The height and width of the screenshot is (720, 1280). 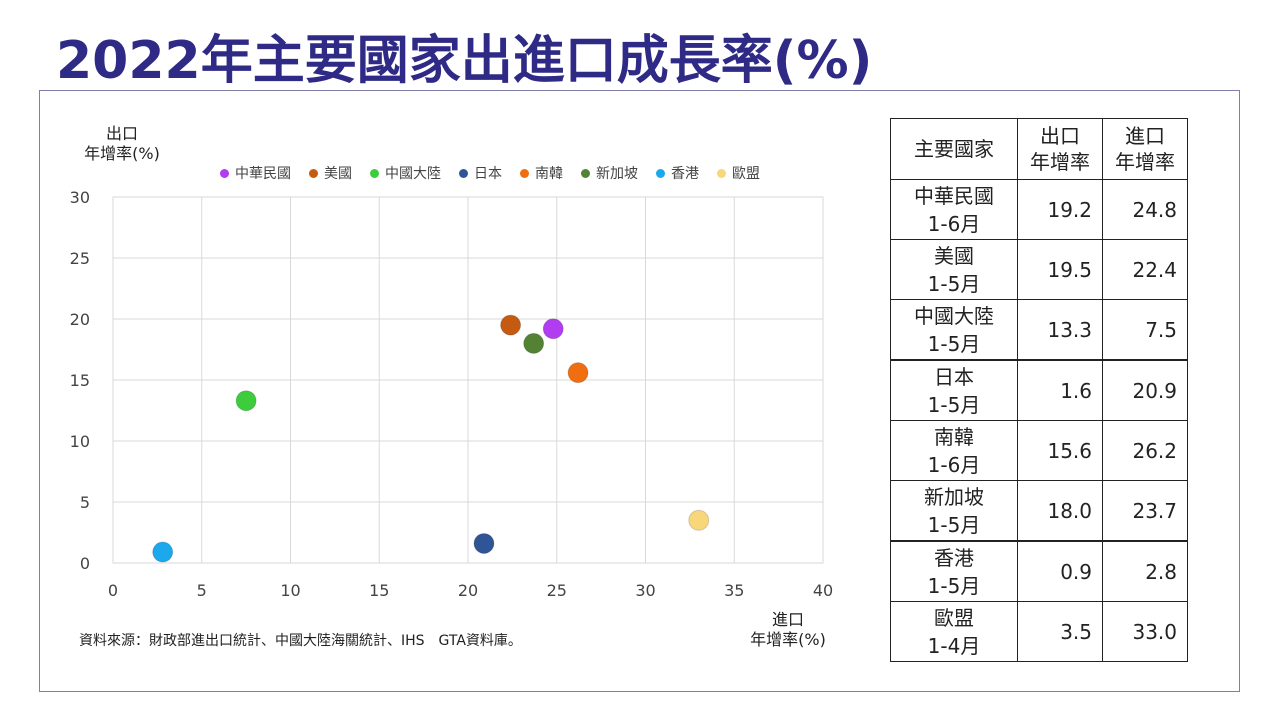 I want to click on row-export-value: 1.6, so click(x=1060, y=390).